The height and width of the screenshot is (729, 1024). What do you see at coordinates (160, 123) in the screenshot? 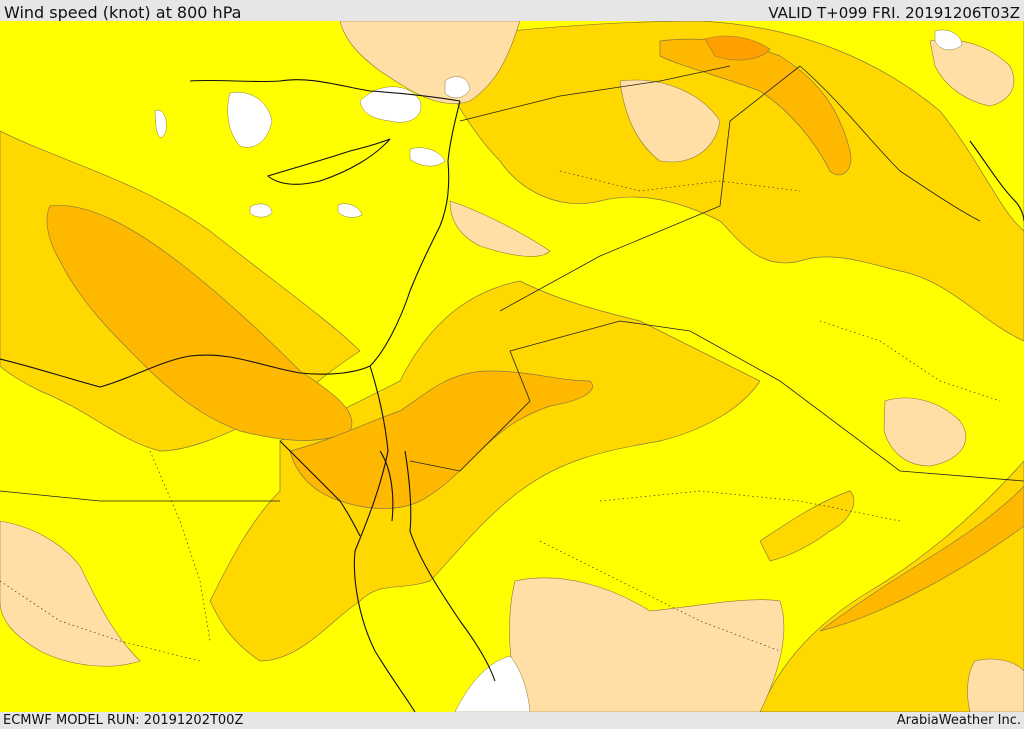
I see `calm-cell-crete` at bounding box center [160, 123].